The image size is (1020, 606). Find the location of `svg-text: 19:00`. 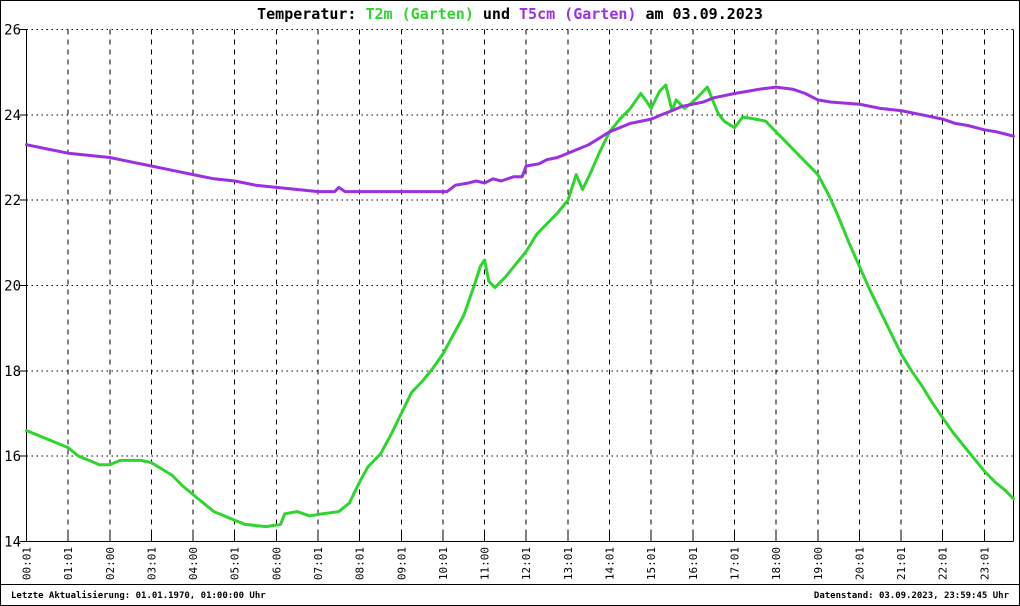

svg-text: 19:00 is located at coordinates (818, 563).